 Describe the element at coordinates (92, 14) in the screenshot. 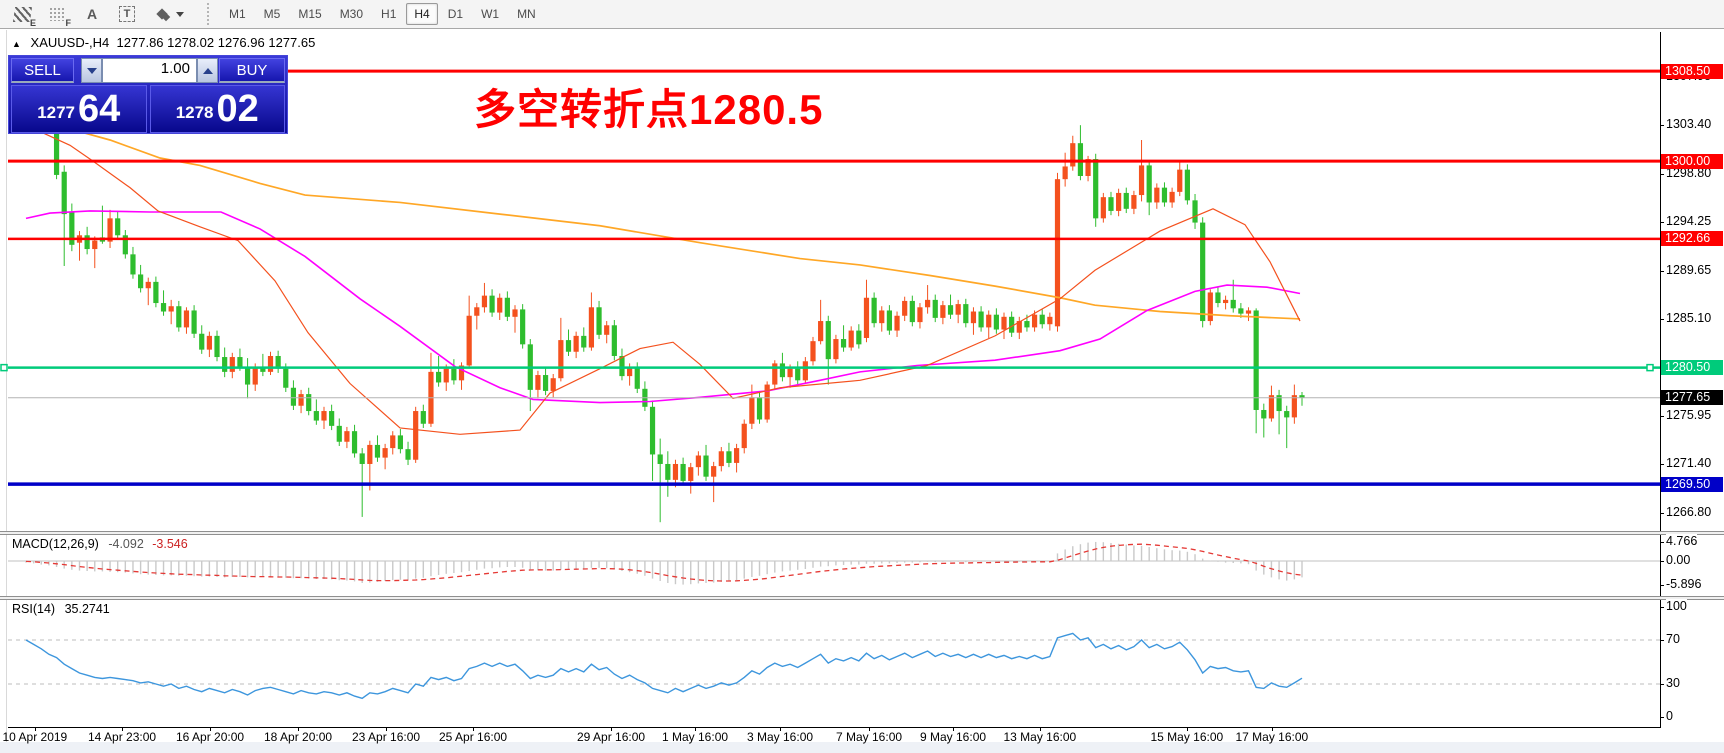

I see `text-label-icon: A` at that location.